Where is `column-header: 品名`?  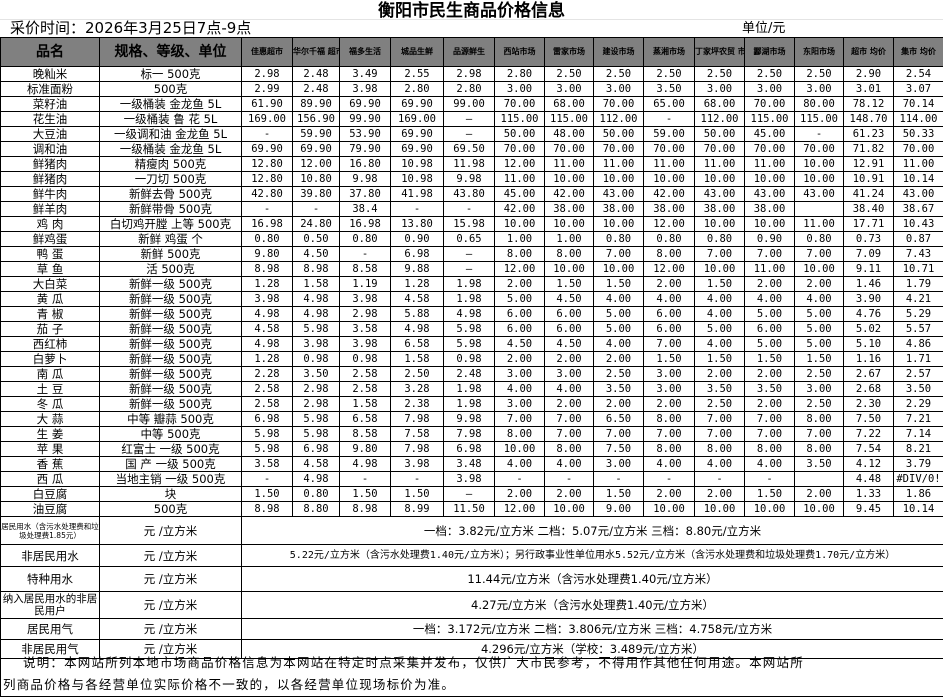 column-header: 品名 is located at coordinates (50, 52).